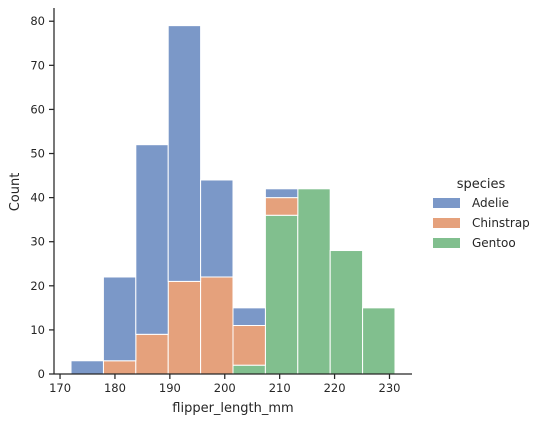 This screenshot has height=425, width=541. I want to click on x-tick-label-170: 170, so click(60, 388).